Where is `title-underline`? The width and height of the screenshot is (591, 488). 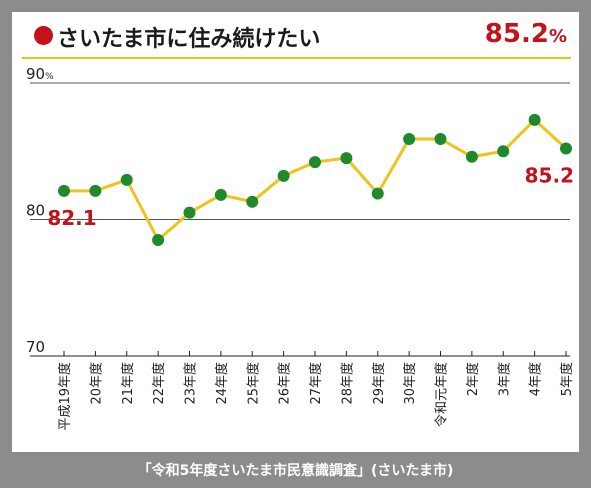 title-underline is located at coordinates (296, 58).